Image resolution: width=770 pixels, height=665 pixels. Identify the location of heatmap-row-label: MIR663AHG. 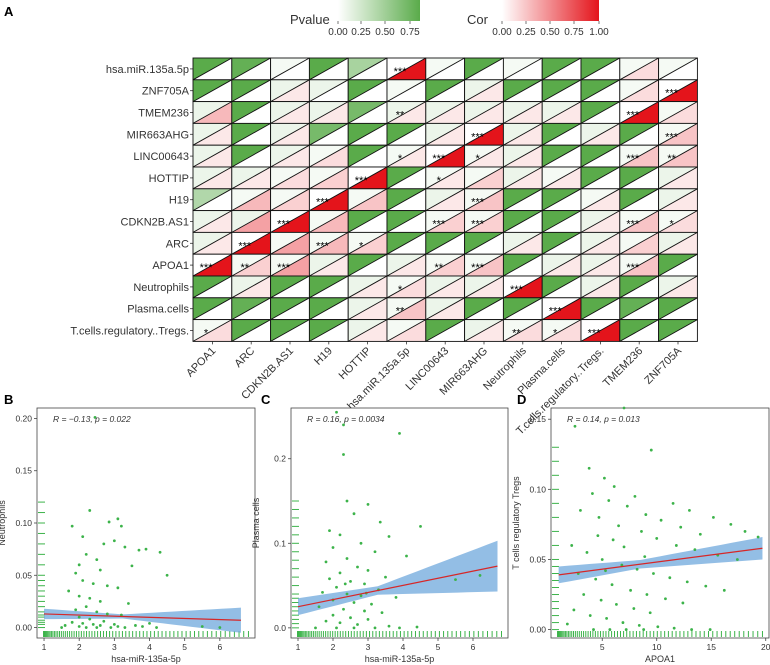
(158, 135).